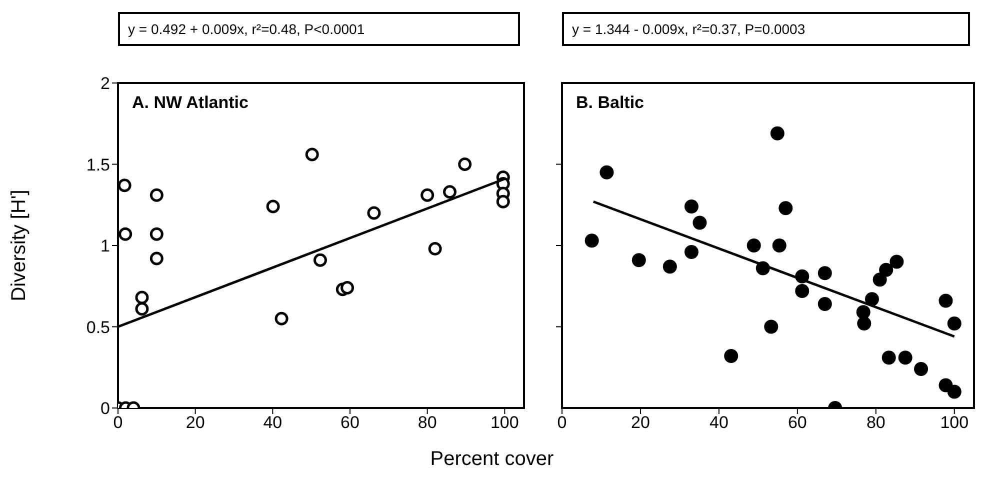 This screenshot has height=496, width=984. What do you see at coordinates (492, 459) in the screenshot?
I see `x-axis-title: Percent cover` at bounding box center [492, 459].